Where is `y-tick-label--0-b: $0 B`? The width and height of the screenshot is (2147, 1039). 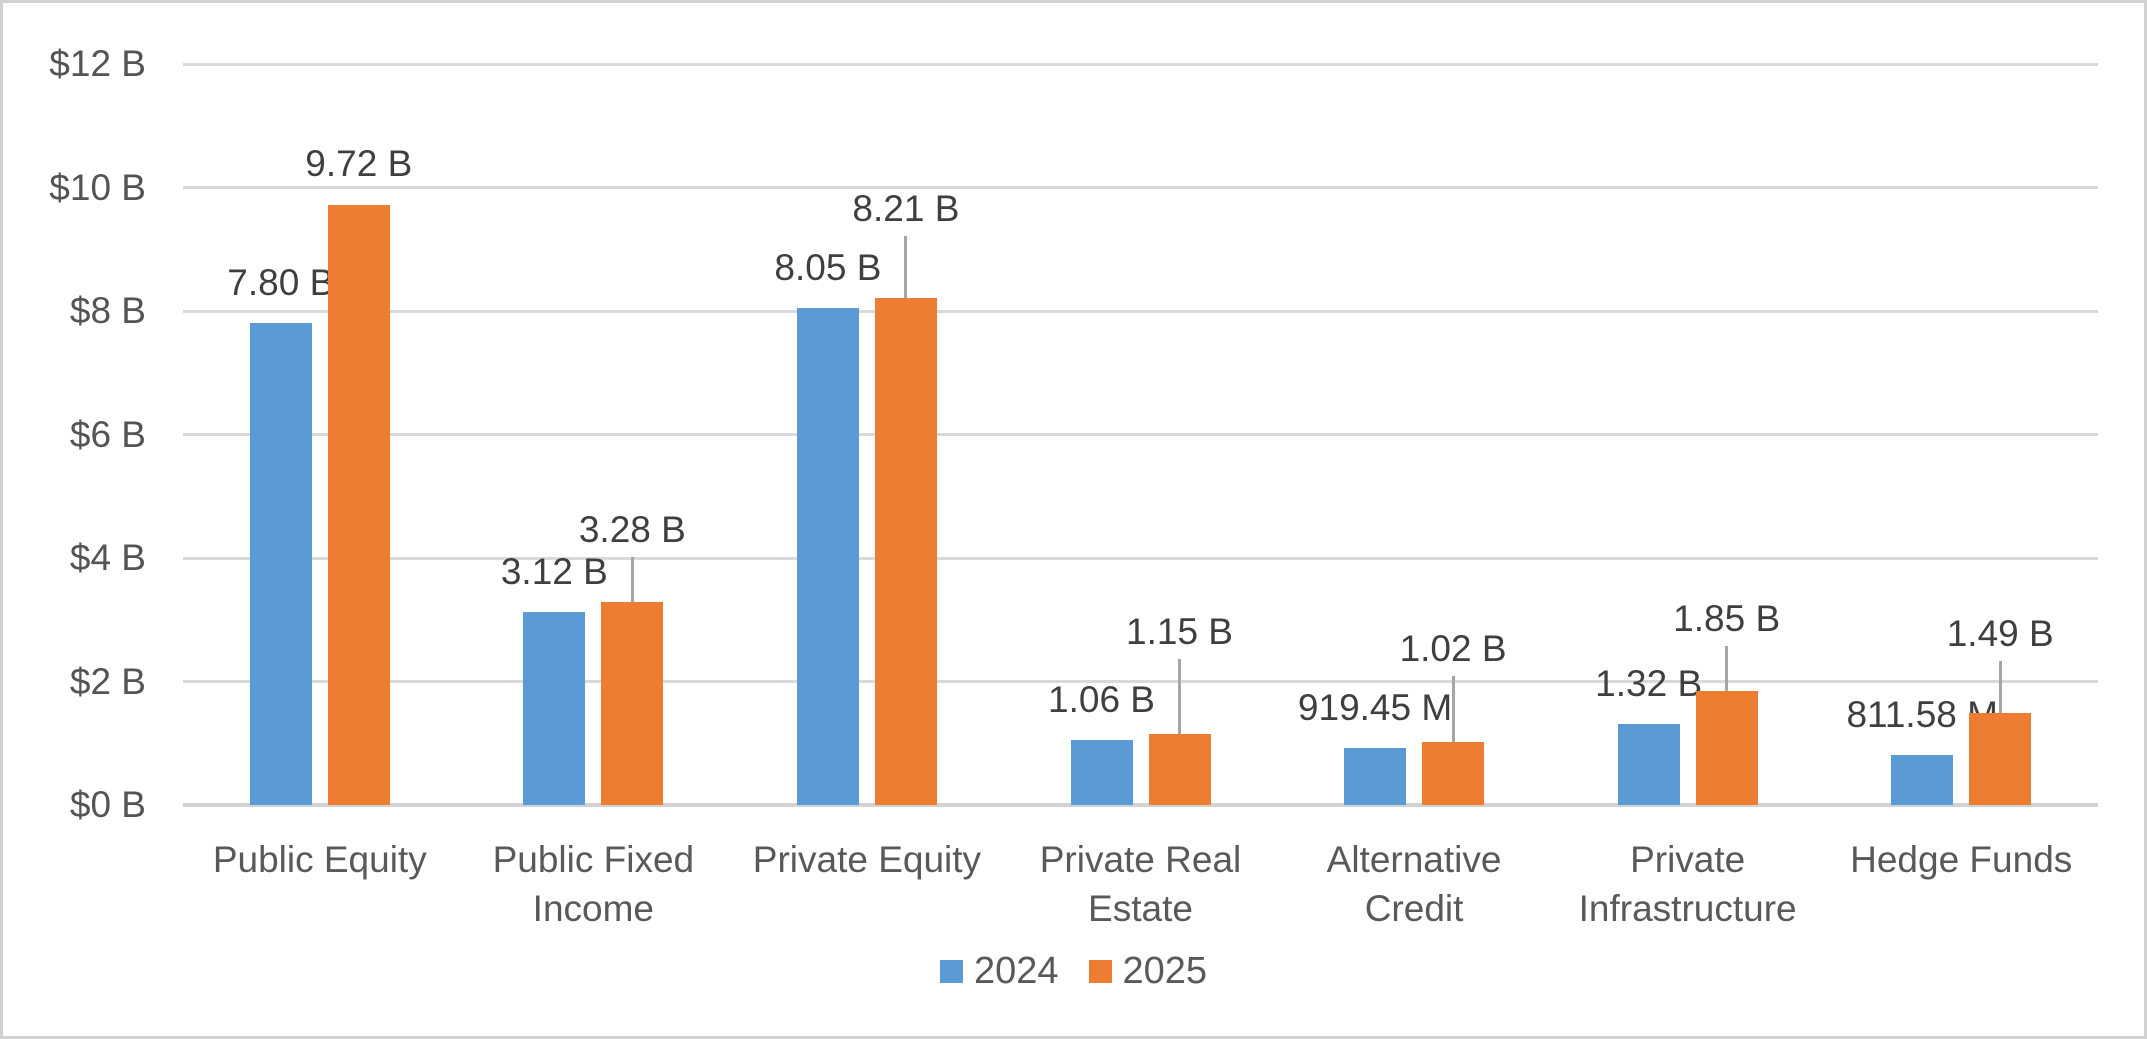
y-tick-label--0-b: $0 B is located at coordinates (107, 804).